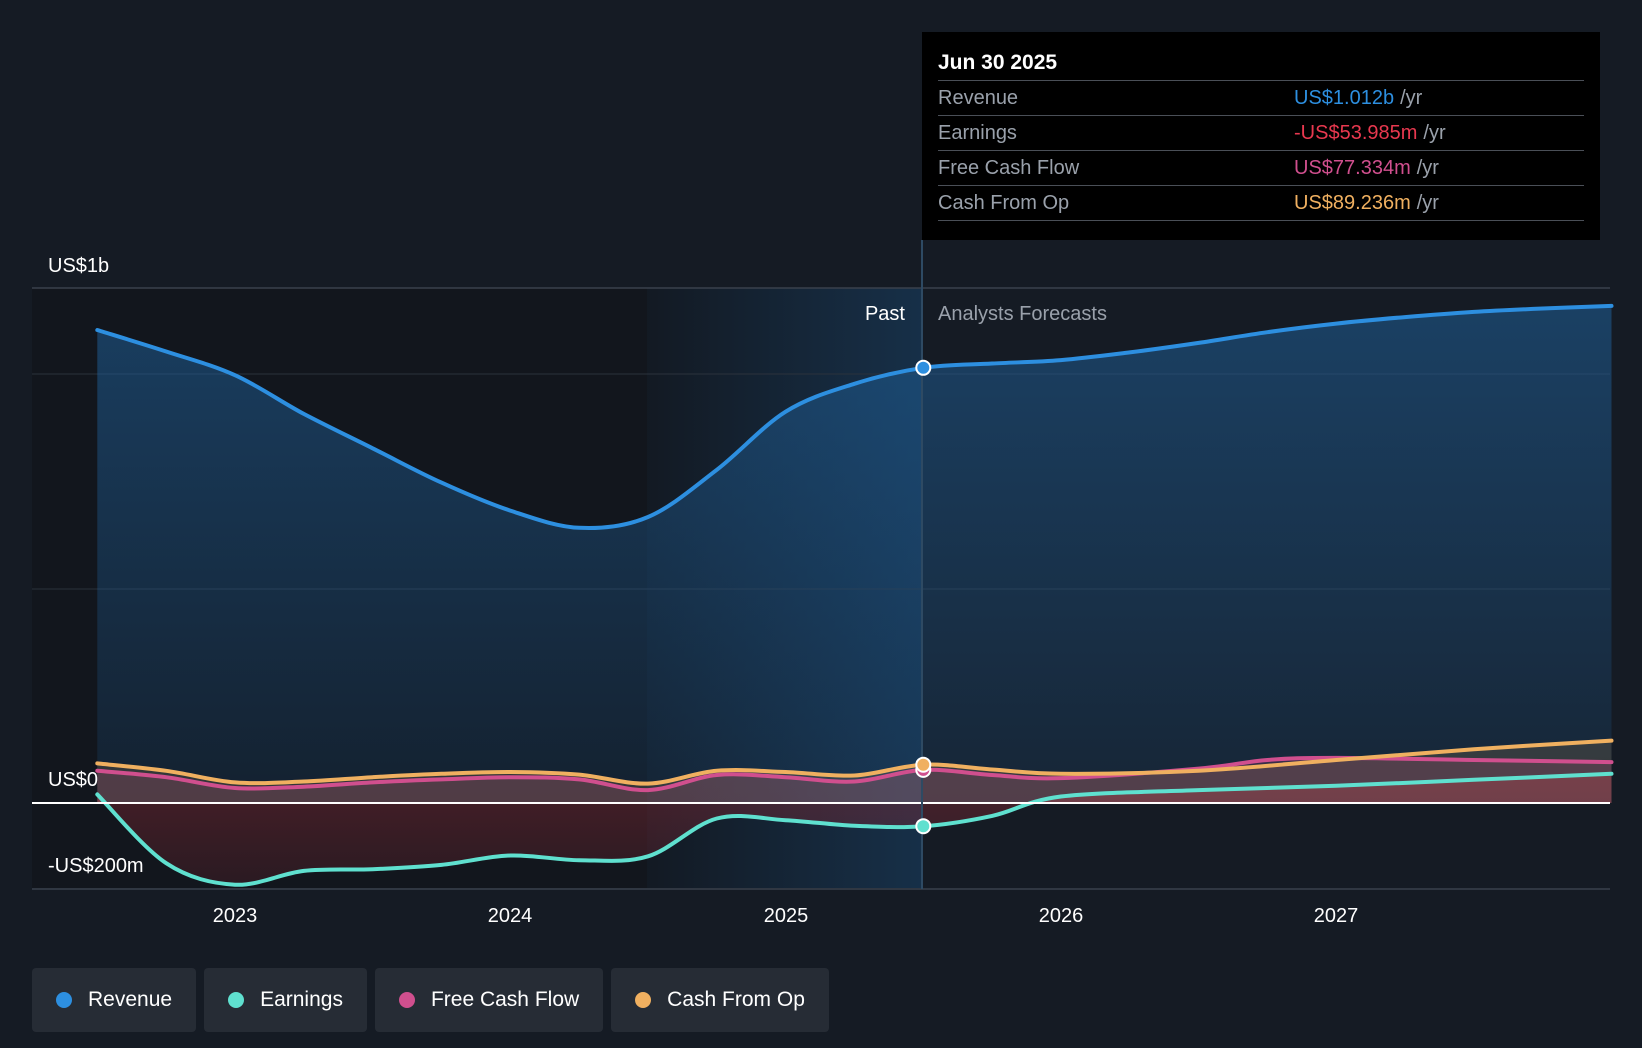 The image size is (1642, 1048). I want to click on region-label-past: Past, so click(885, 314).